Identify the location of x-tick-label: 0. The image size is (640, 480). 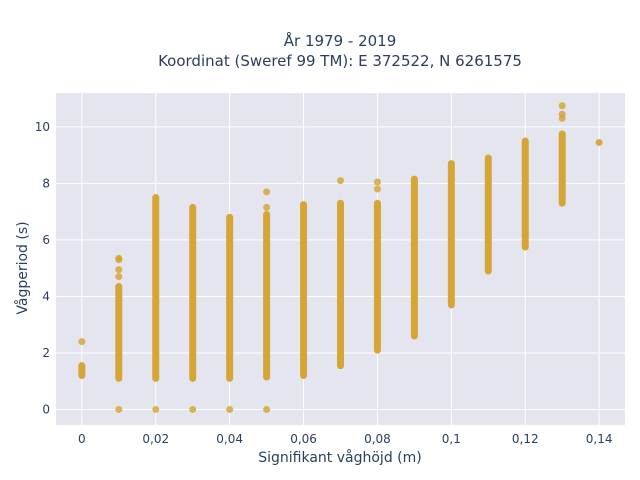
(82, 439).